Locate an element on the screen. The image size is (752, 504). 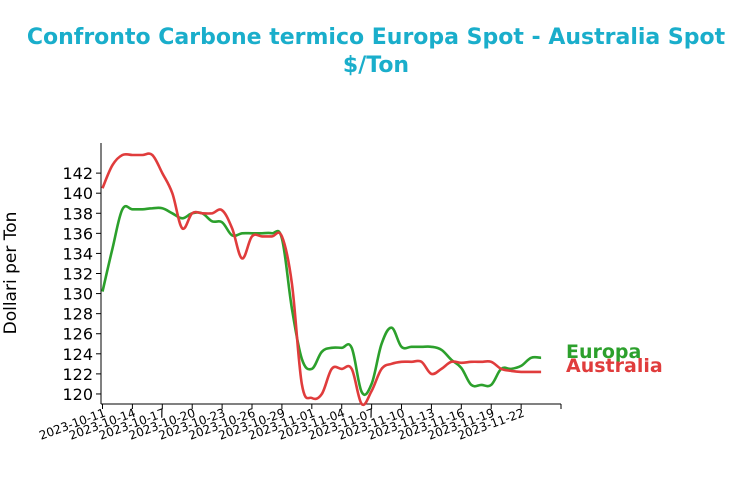
y-tick-label: 126 is located at coordinates (77, 334).